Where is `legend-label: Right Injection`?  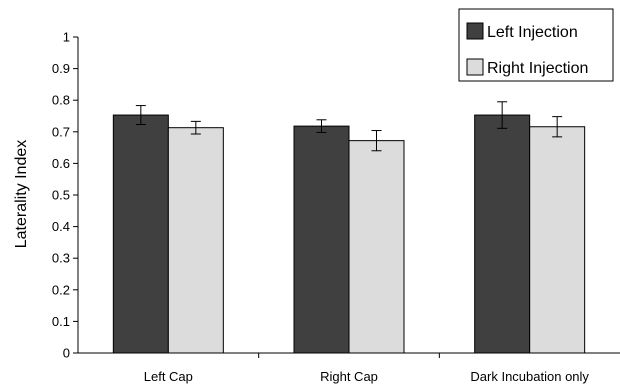
legend-label: Right Injection is located at coordinates (537, 68).